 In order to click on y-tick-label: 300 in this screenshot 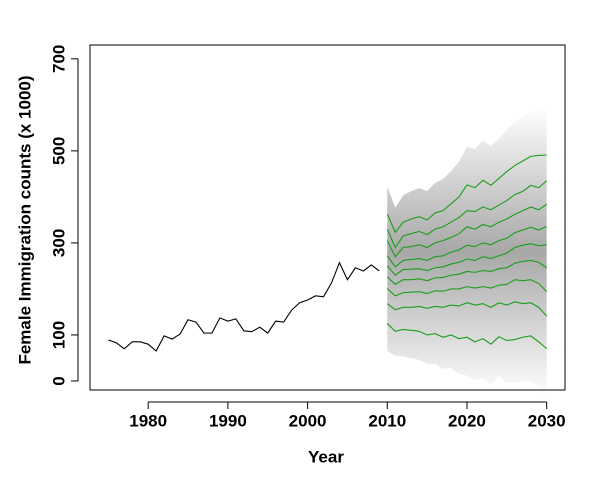, I will do `click(58, 243)`.